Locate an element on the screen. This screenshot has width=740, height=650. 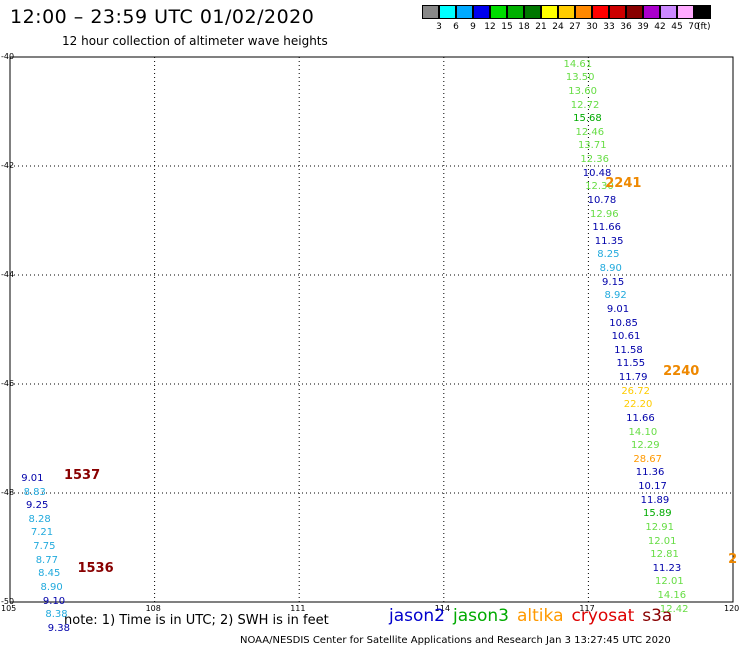
wave-height-value: 11.79 is located at coordinates (633, 378).